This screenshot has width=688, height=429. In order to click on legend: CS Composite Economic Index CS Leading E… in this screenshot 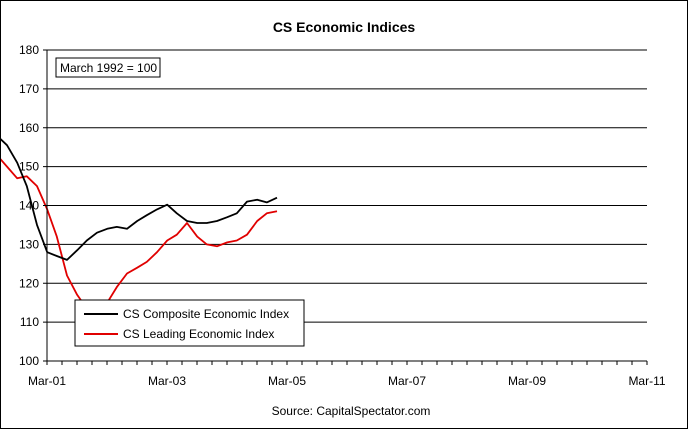, I will do `click(189, 323)`.